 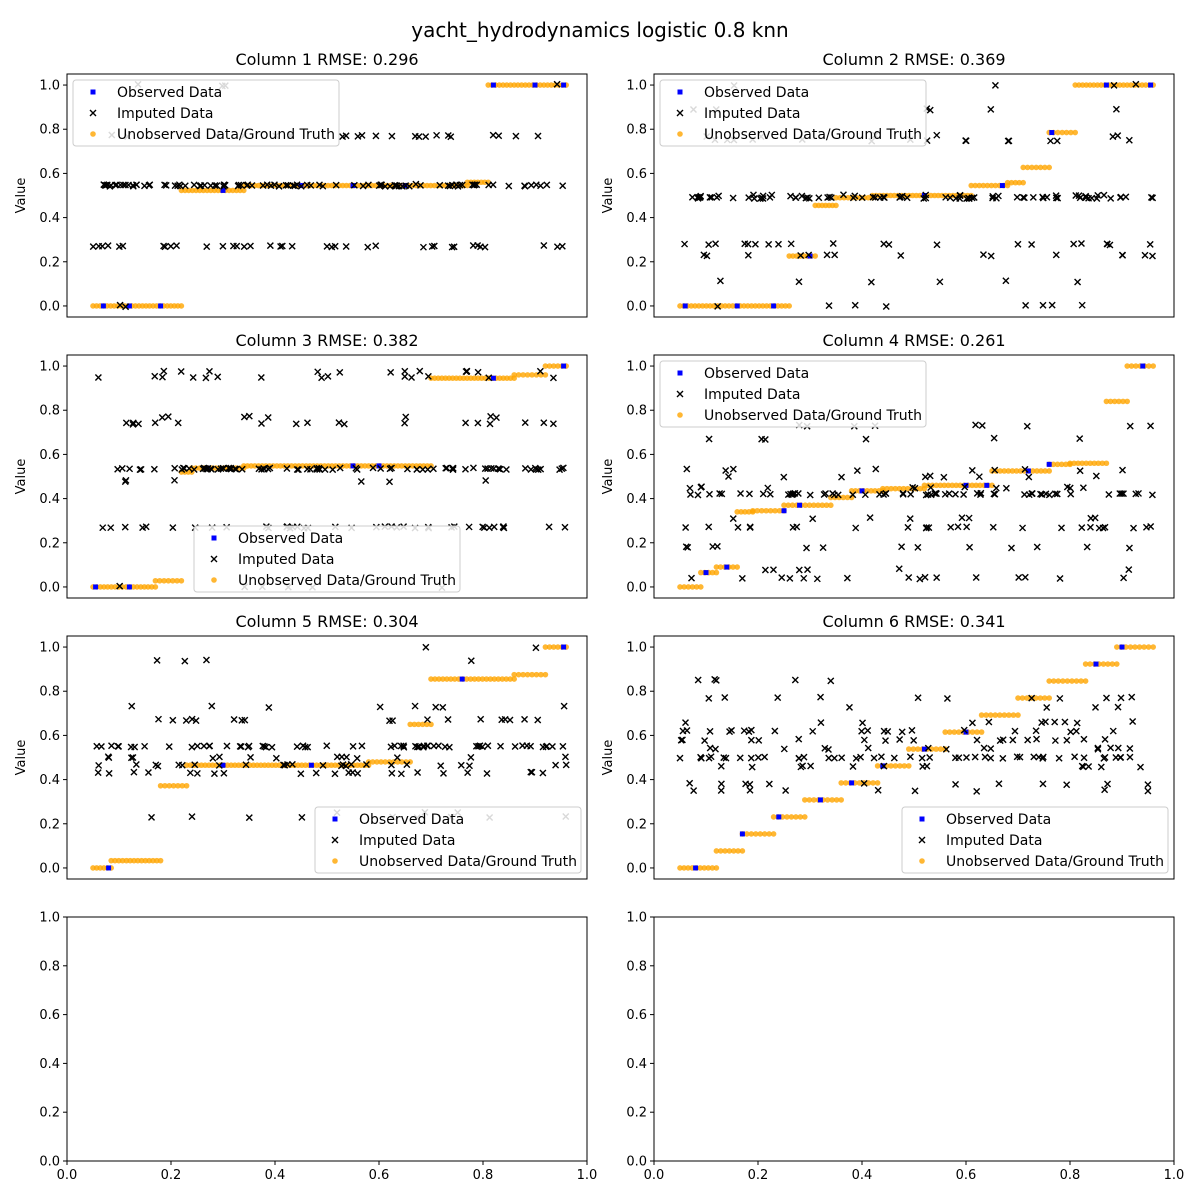 I want to click on legend-imputed-marker, so click(x=93, y=113).